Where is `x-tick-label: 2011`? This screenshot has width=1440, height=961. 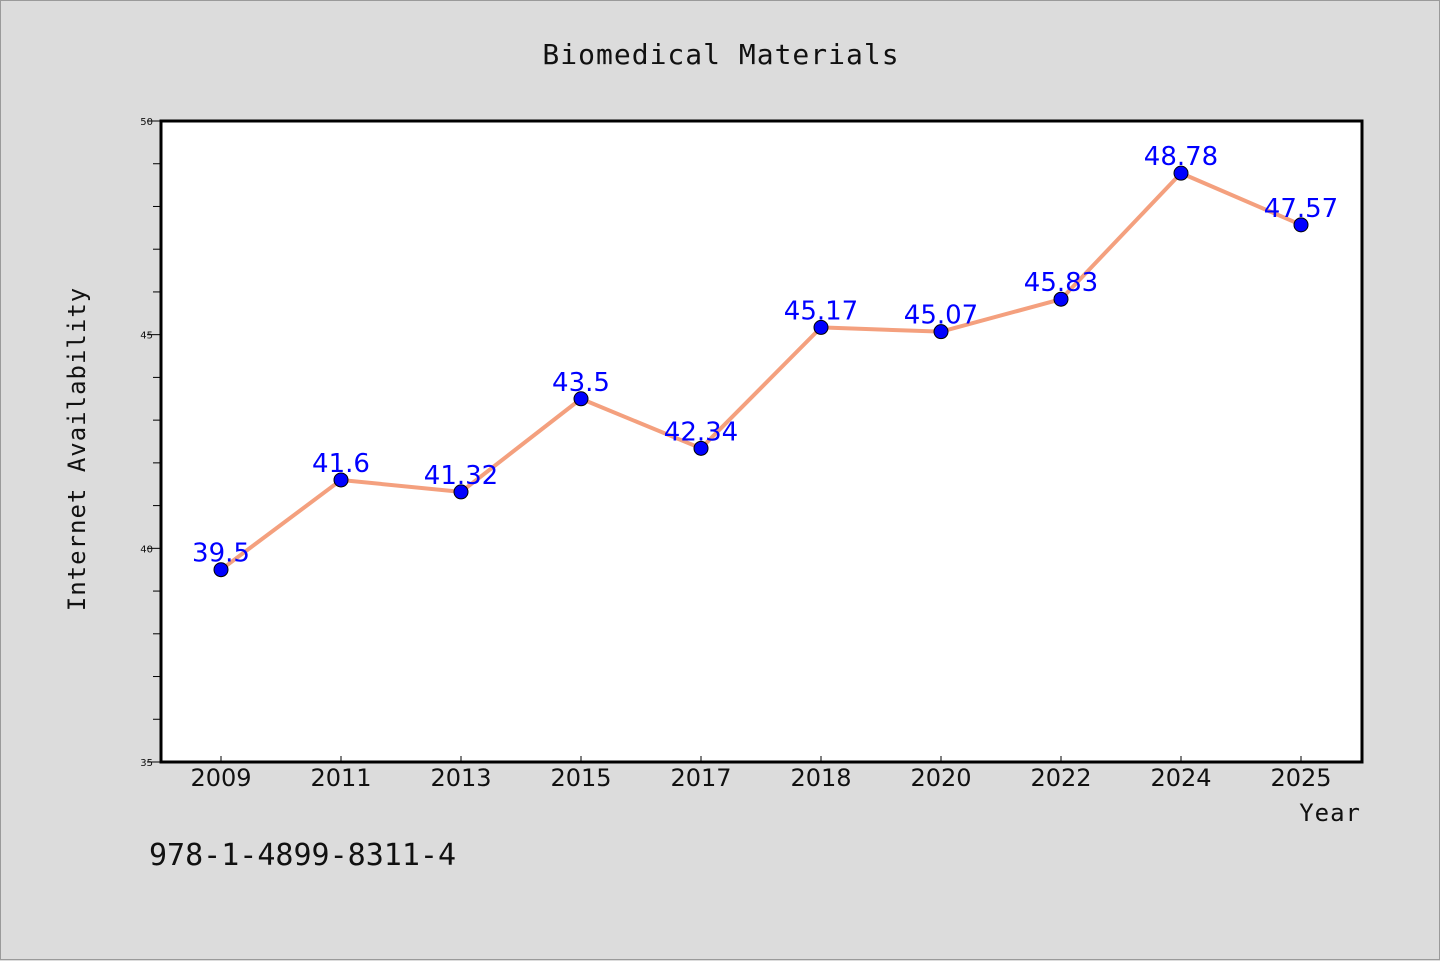 x-tick-label: 2011 is located at coordinates (340, 778).